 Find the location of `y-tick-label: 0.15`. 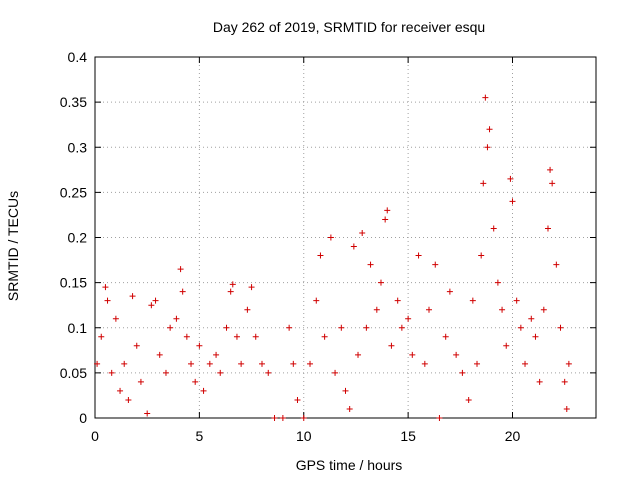

y-tick-label: 0.15 is located at coordinates (73, 283).